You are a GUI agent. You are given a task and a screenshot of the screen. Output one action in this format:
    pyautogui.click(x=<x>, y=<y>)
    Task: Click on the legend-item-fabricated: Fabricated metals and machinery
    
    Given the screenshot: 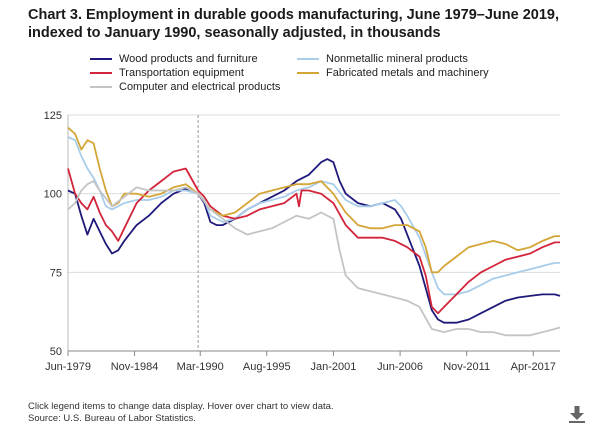 What is the action you would take?
    pyautogui.click(x=393, y=73)
    